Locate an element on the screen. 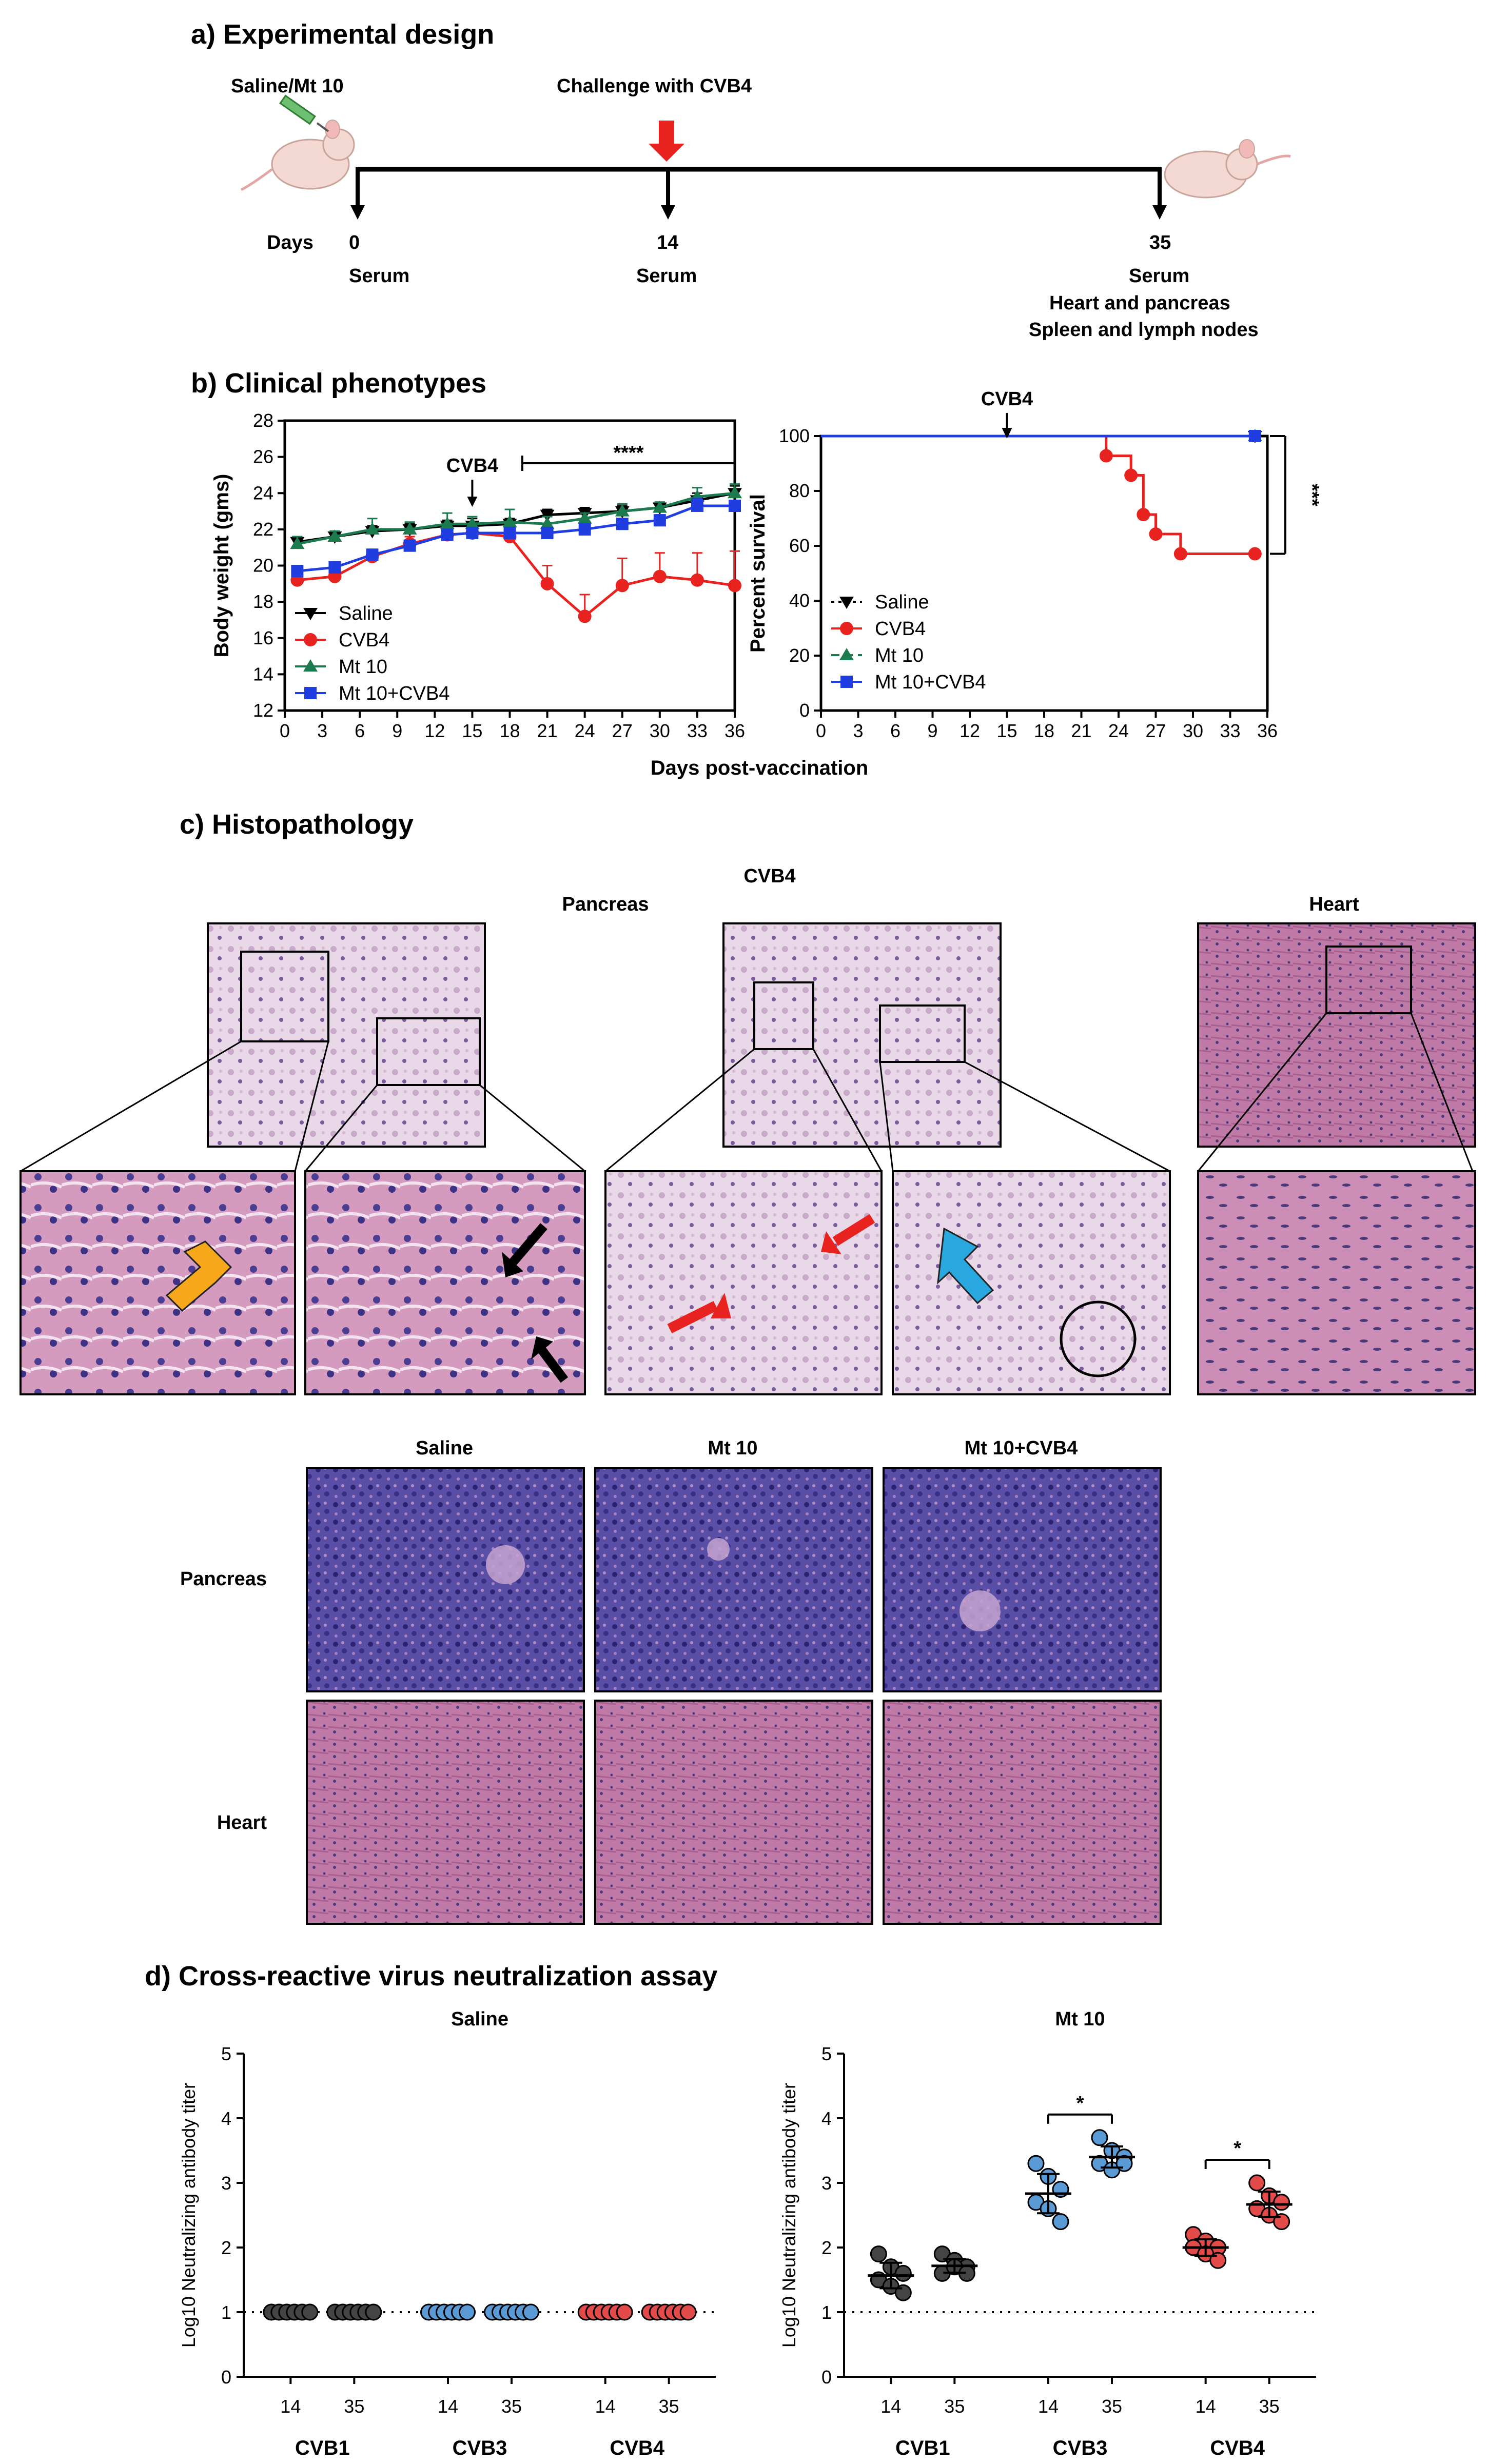 This screenshot has height=2464, width=1488. islet-circle is located at coordinates (1099, 1338).